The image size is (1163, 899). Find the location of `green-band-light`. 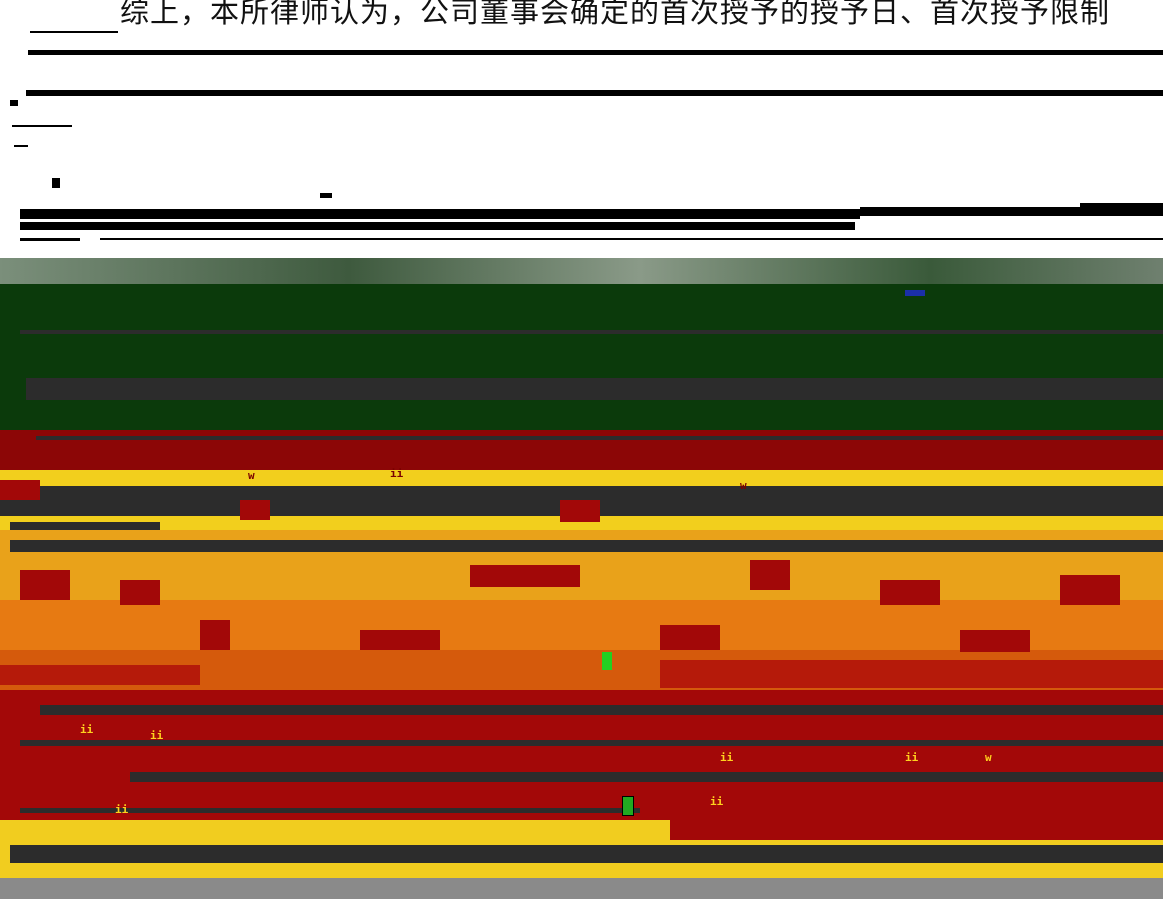

green-band-light is located at coordinates (581, 271).